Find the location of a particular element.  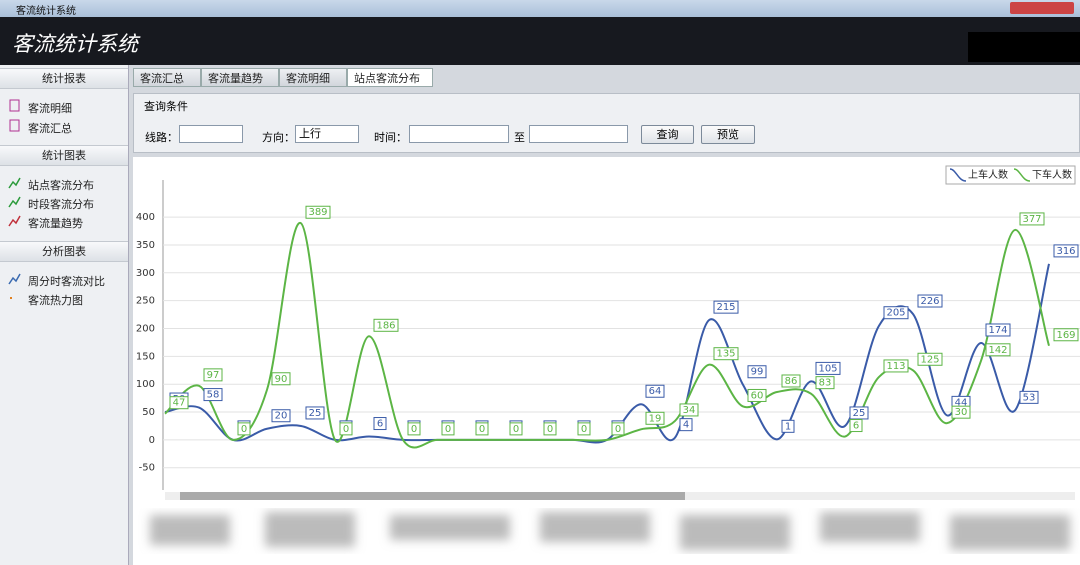

data-label-text: 25 is located at coordinates (859, 413).